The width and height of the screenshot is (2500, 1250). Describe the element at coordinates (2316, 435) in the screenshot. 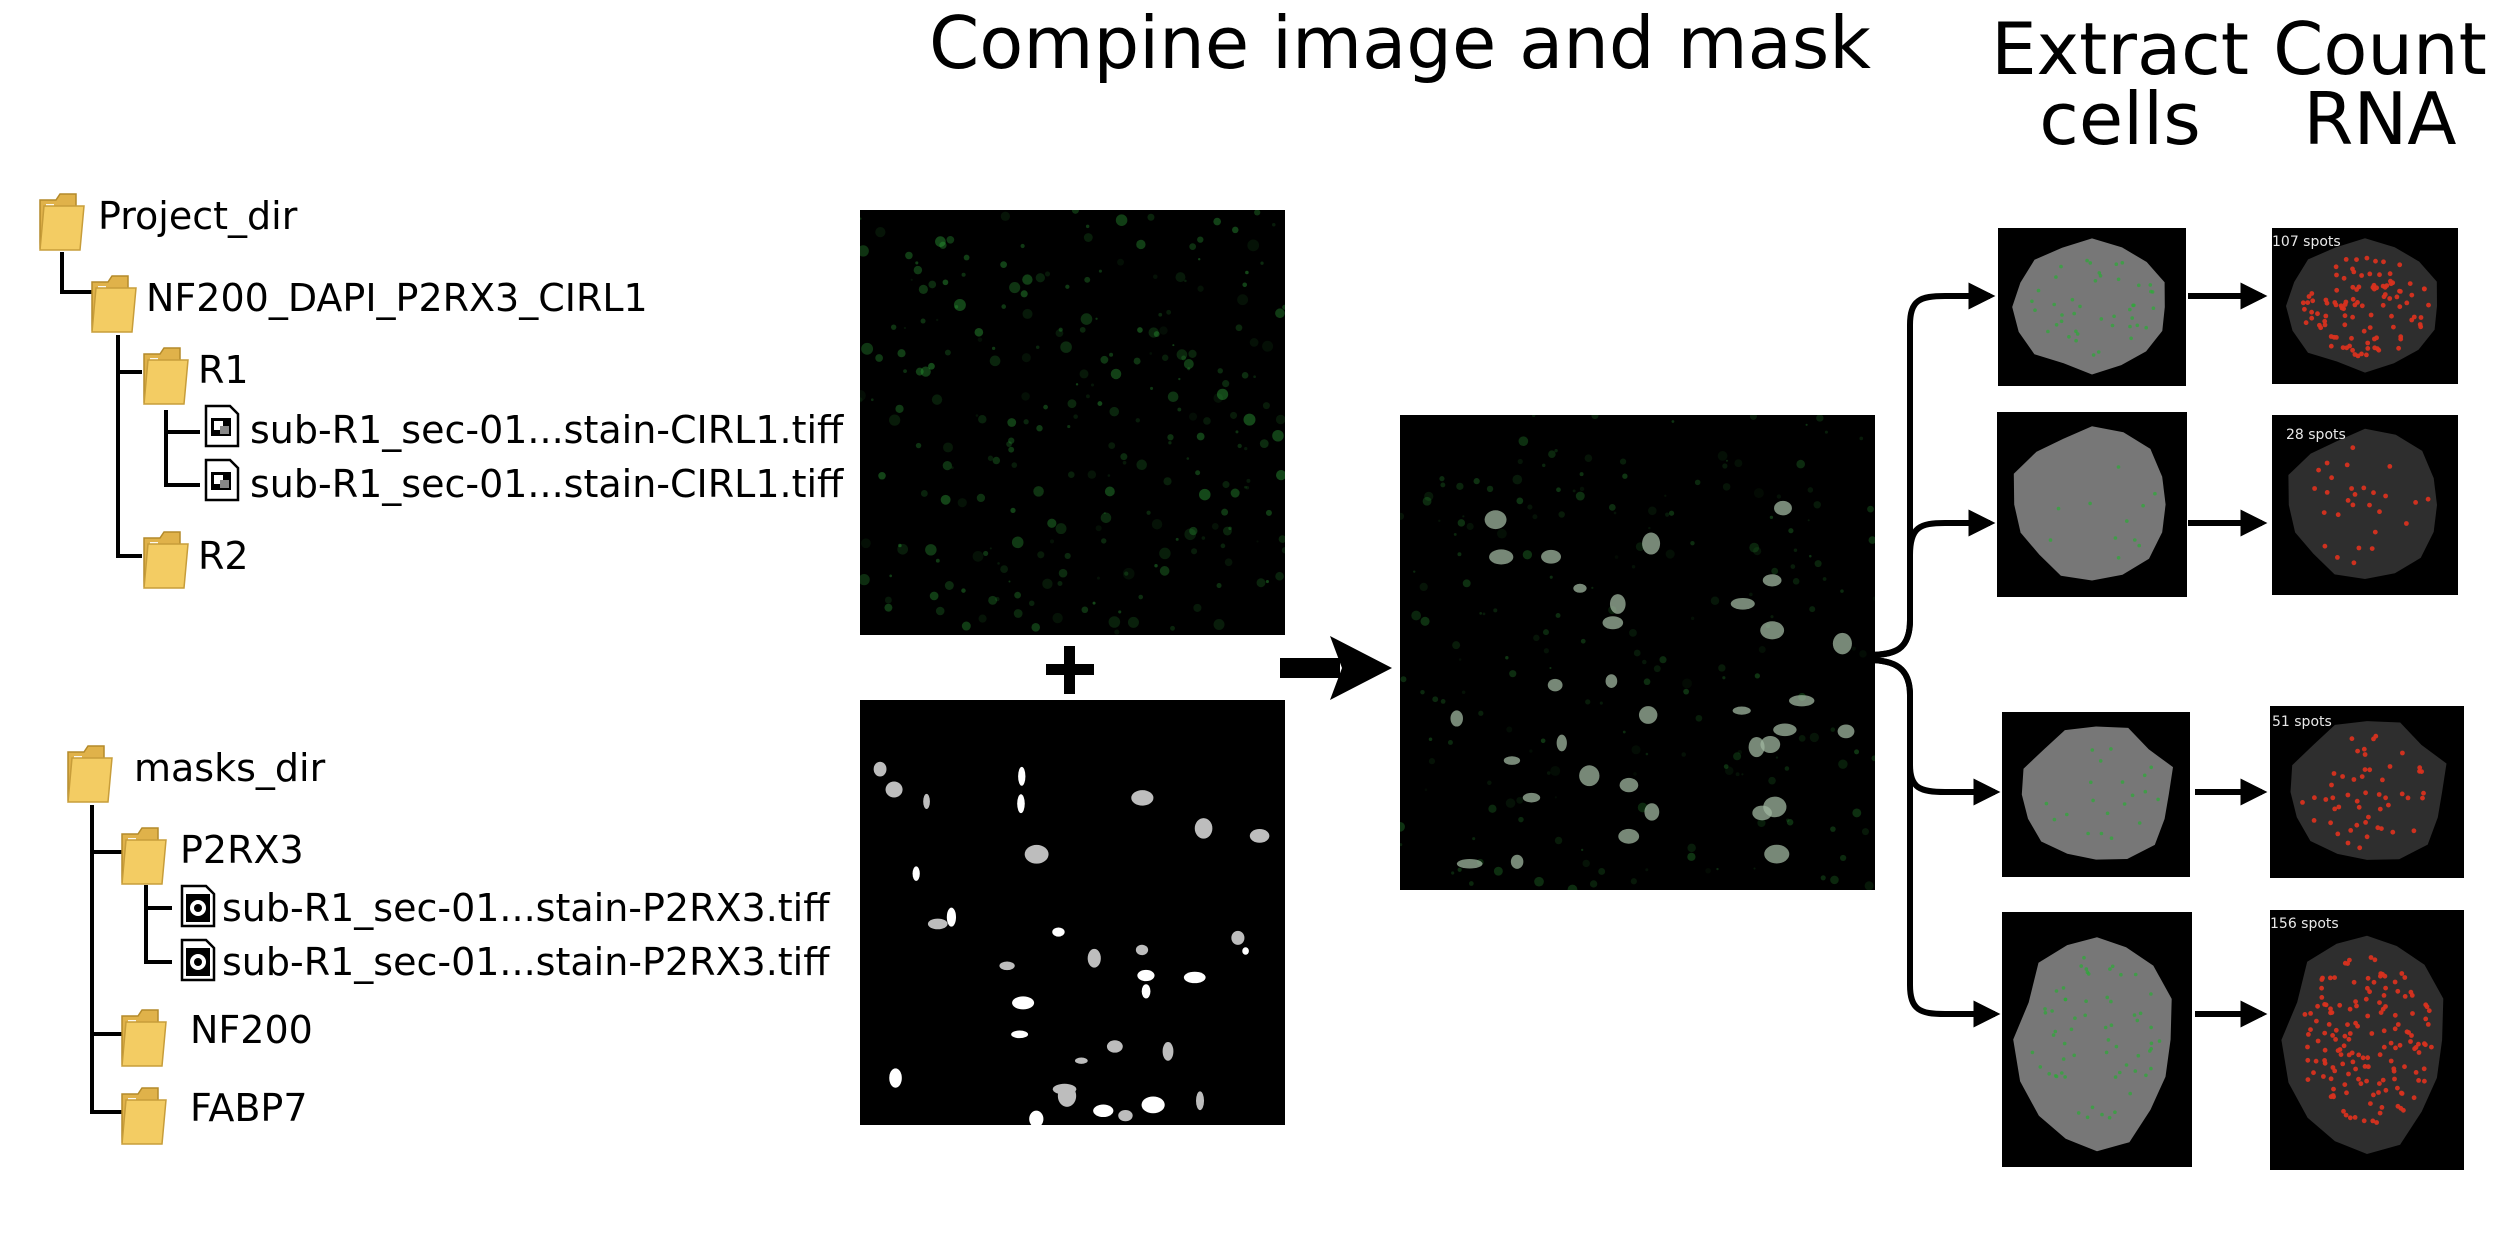

I see `spot-count-label-2: 28 spots` at that location.